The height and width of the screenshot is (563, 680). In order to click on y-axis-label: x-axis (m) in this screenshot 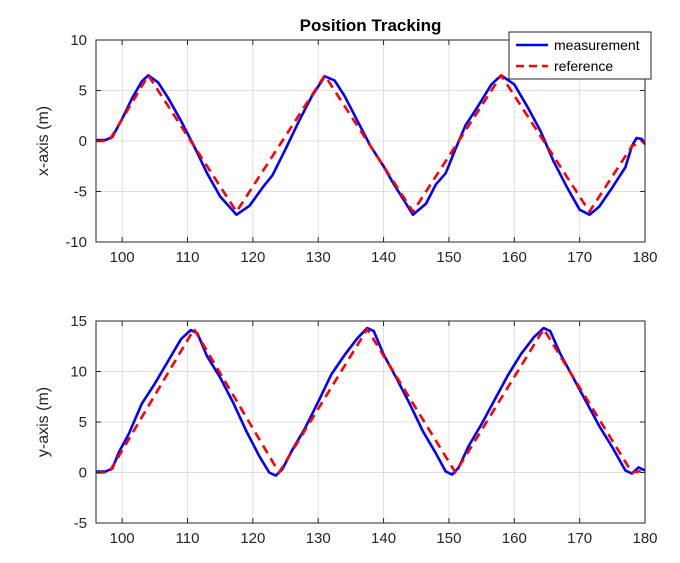, I will do `click(43, 141)`.